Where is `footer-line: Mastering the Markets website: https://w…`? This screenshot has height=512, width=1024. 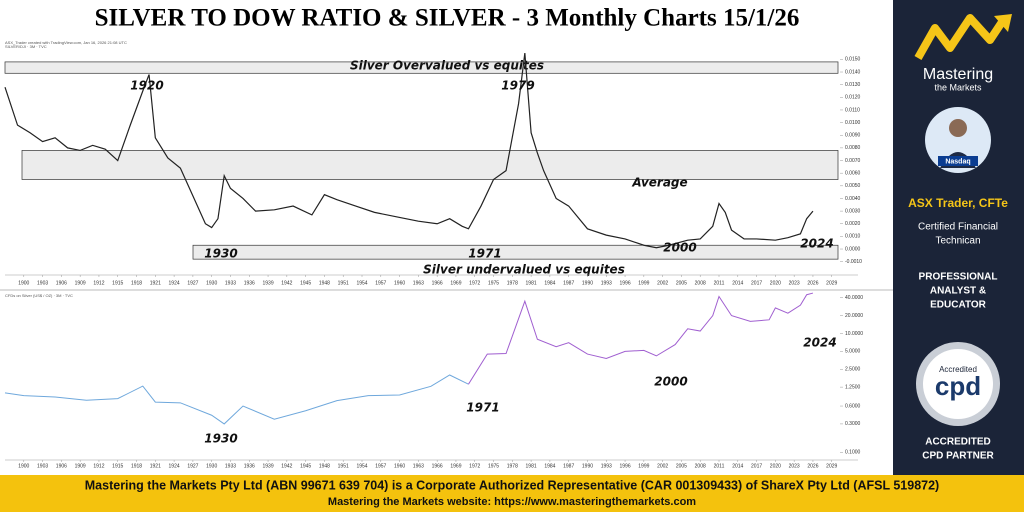 footer-line: Mastering the Markets website: https://w… is located at coordinates (512, 502).